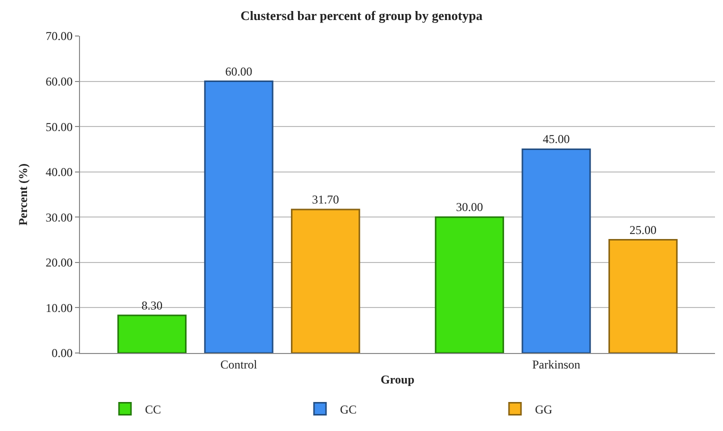  Describe the element at coordinates (643, 229) in the screenshot. I see `data-label: 25.00` at that location.